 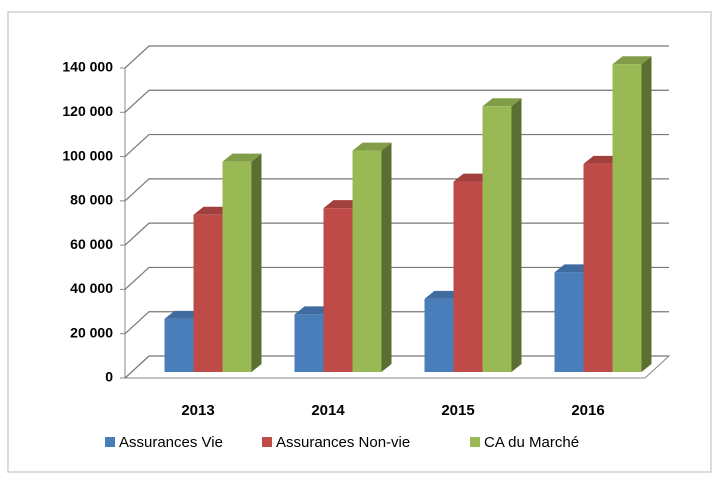 I want to click on legend-label: Assurances Vie, so click(x=171, y=442).